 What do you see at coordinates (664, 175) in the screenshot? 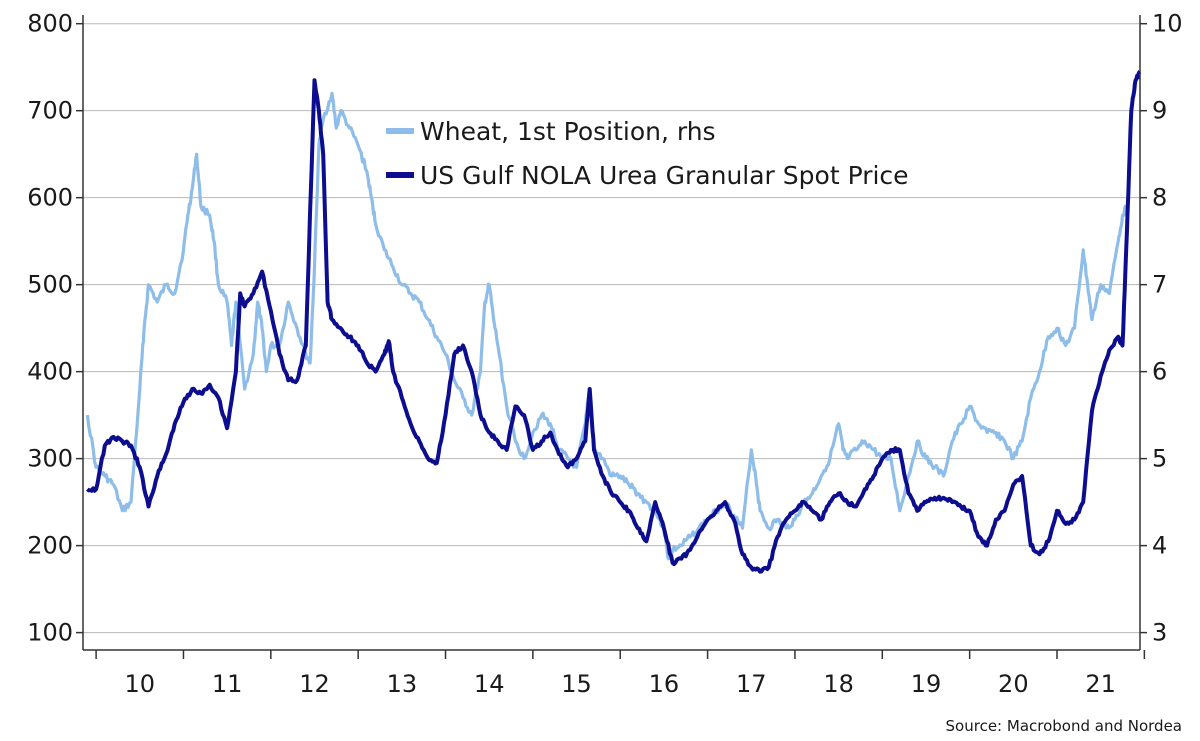
I see `legend-label: US Gulf NOLA Urea Granular Spot Price` at bounding box center [664, 175].